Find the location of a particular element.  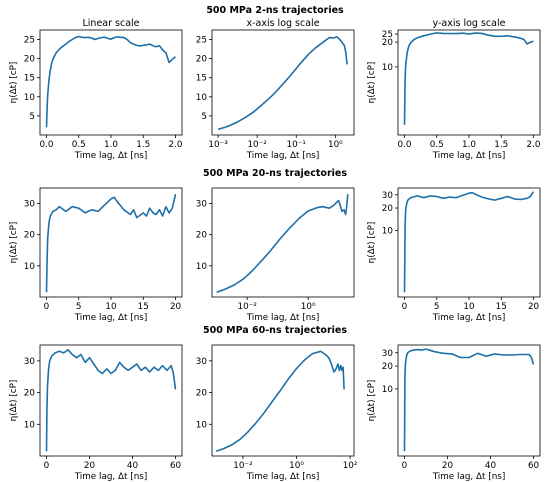

row-title-3: 500 MPa 60-ns trajectories is located at coordinates (275, 330).